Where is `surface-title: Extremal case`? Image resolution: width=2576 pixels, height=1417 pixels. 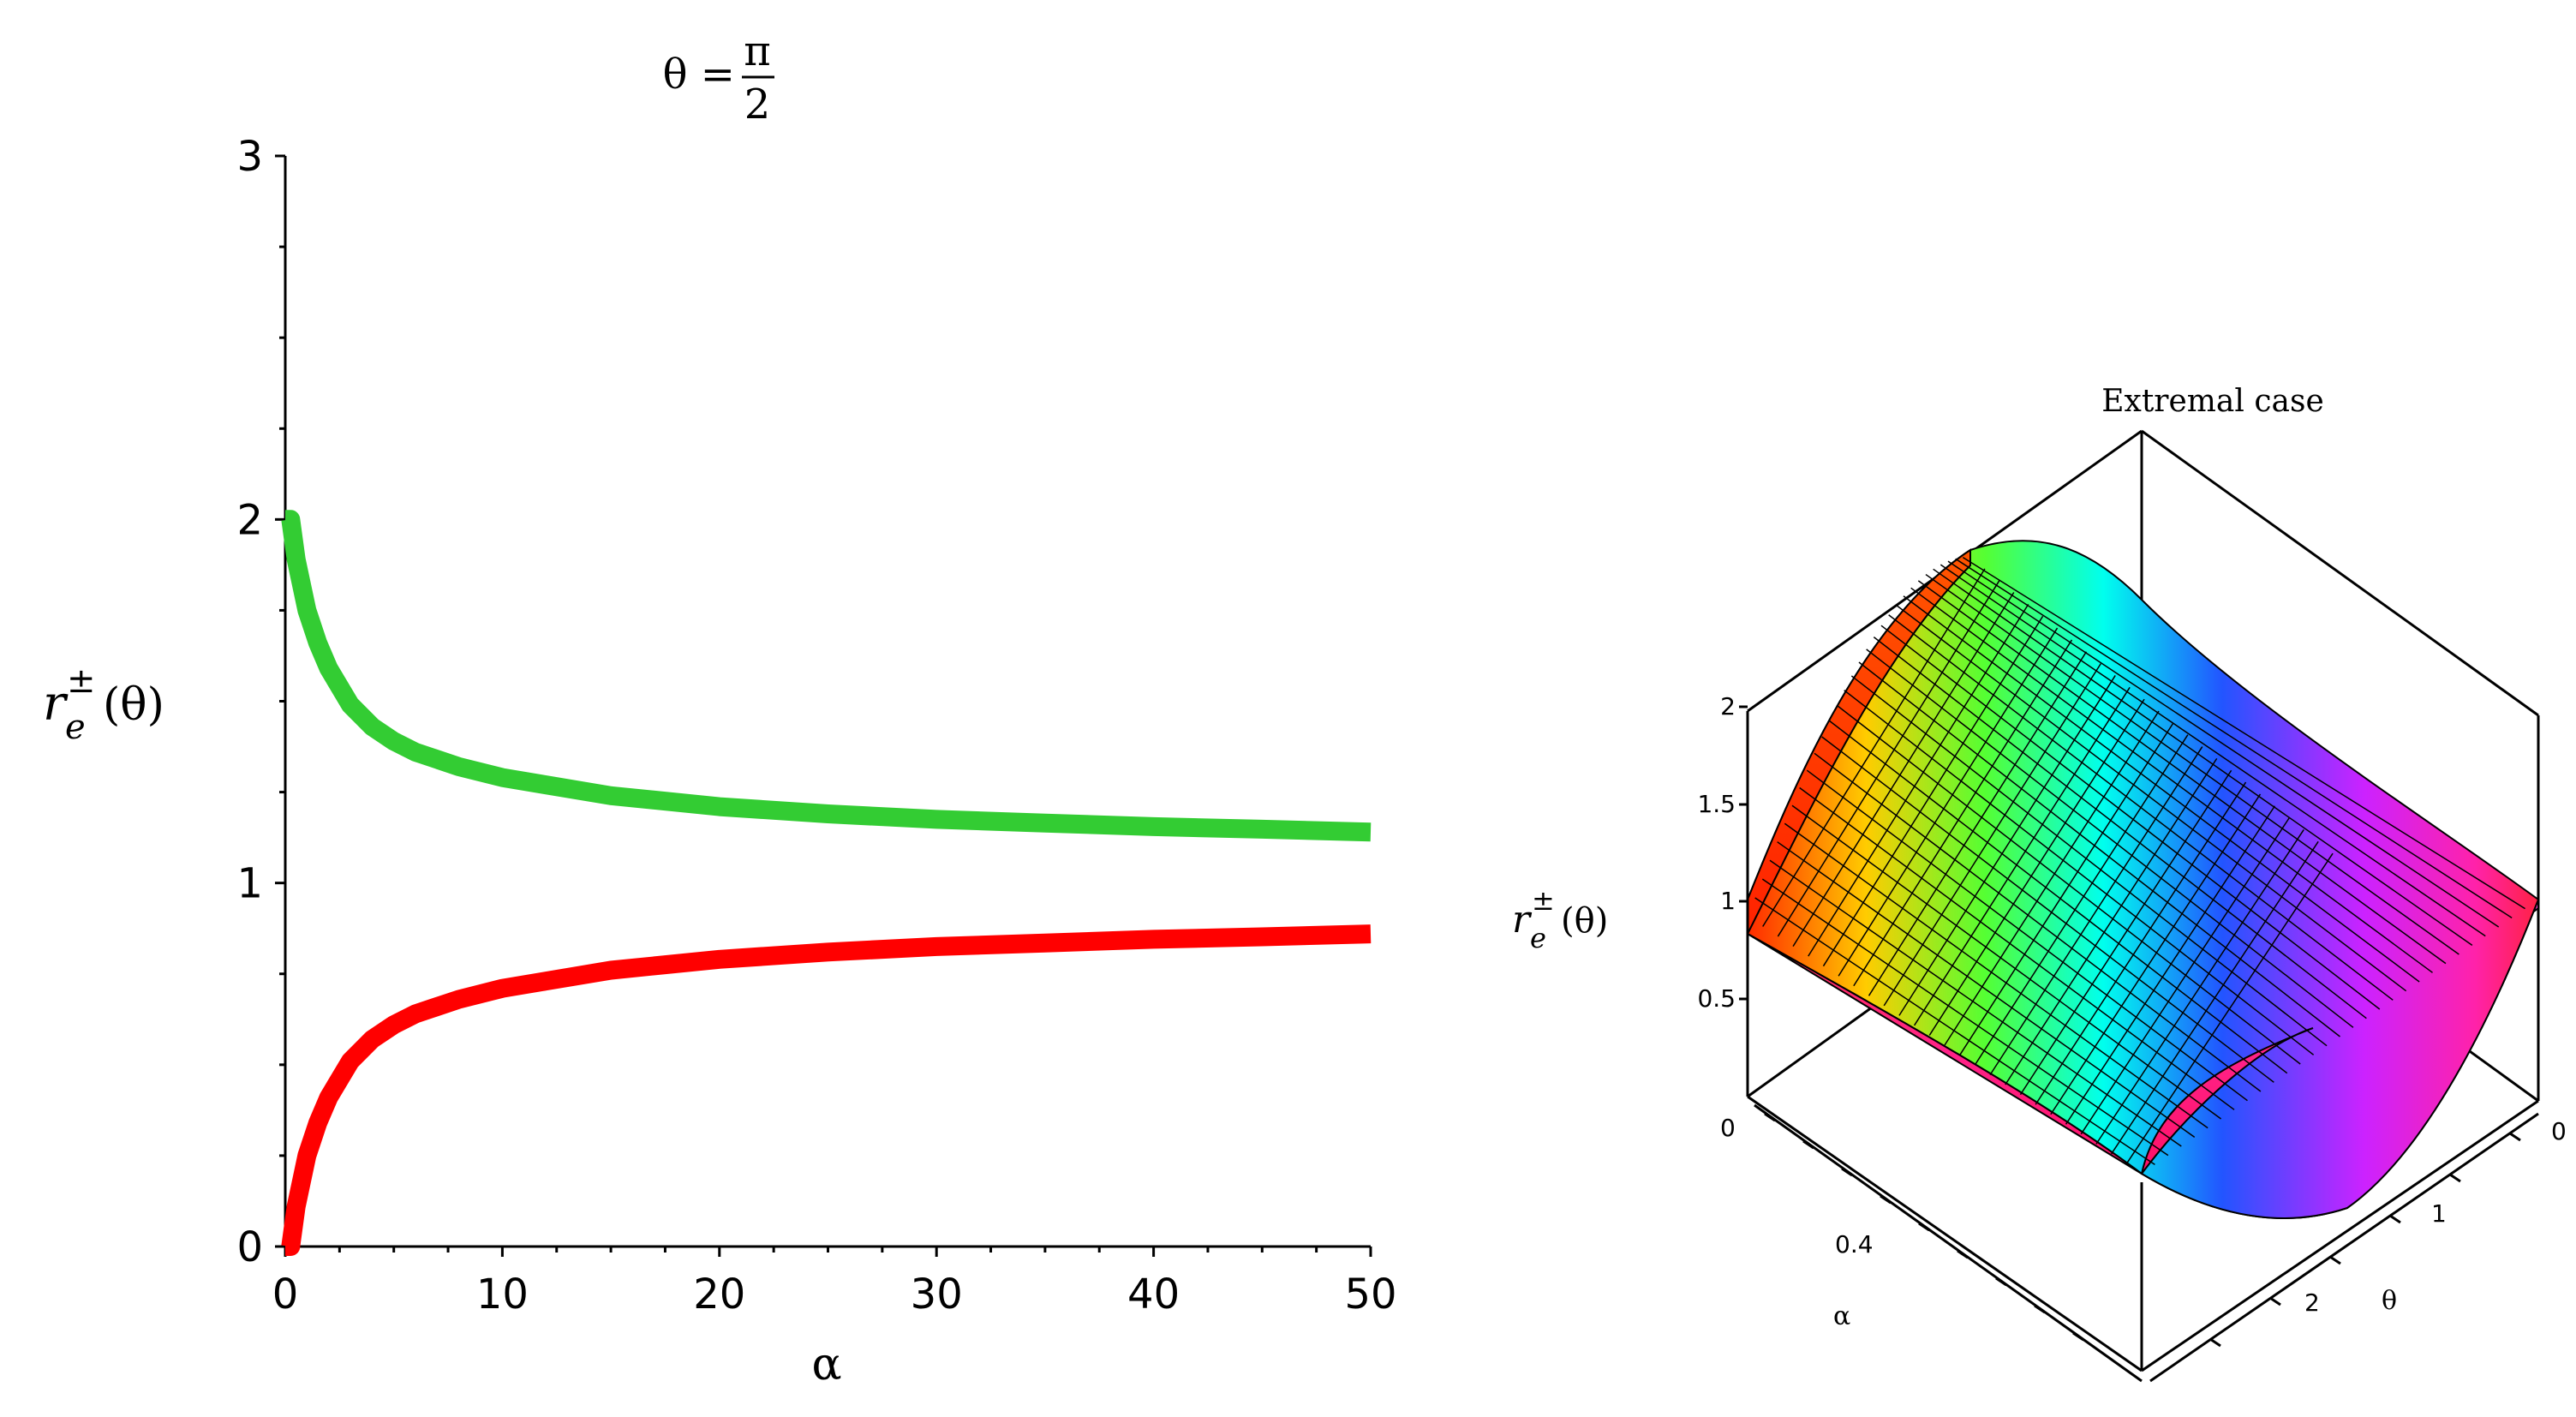 surface-title: Extremal case is located at coordinates (2213, 401).